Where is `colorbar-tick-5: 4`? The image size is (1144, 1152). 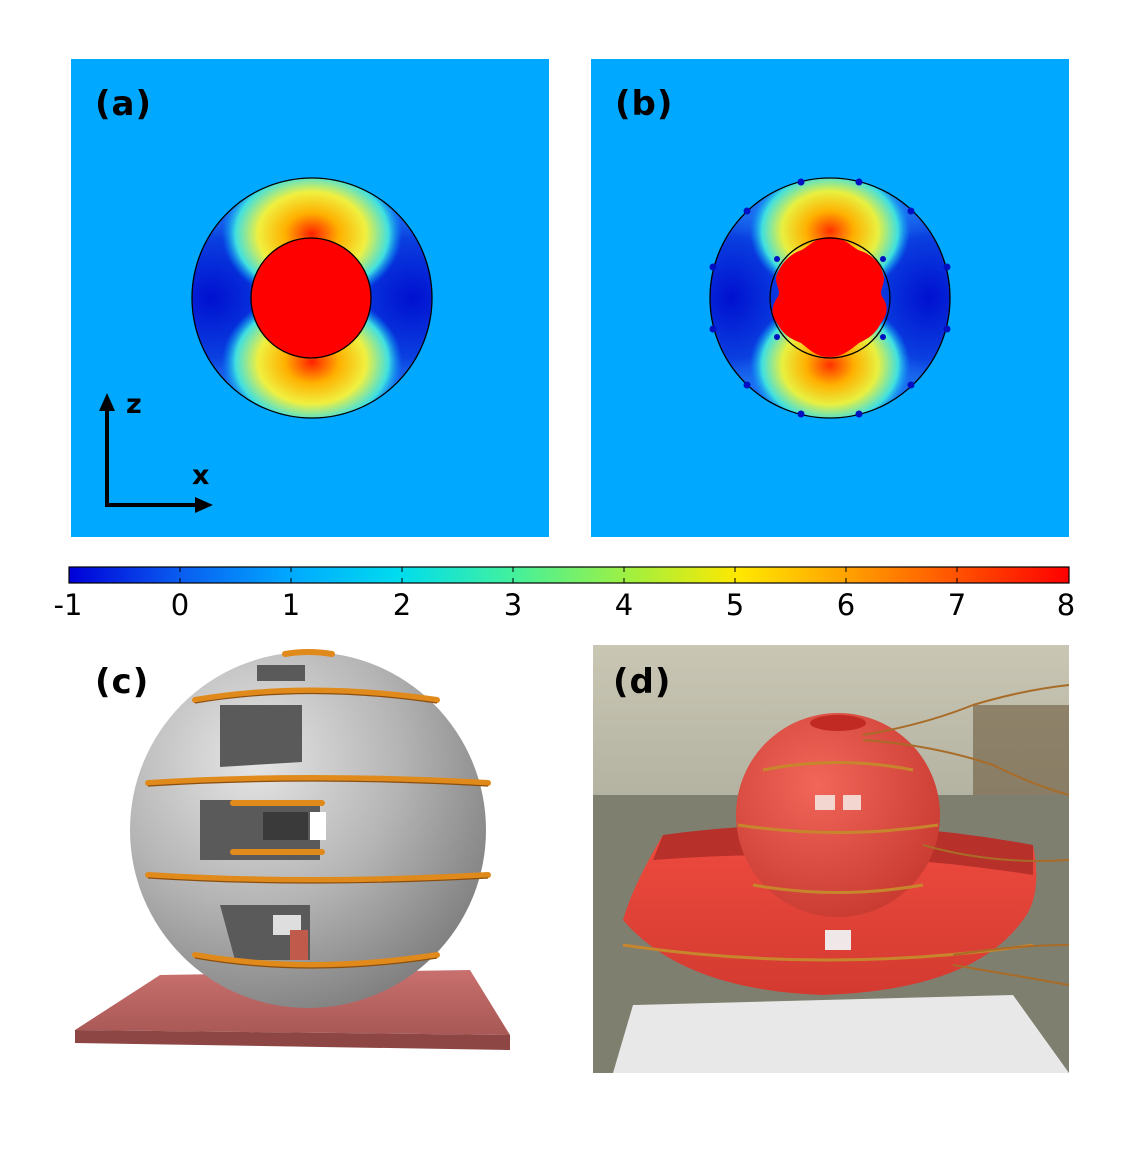
colorbar-tick-5: 4 is located at coordinates (624, 605).